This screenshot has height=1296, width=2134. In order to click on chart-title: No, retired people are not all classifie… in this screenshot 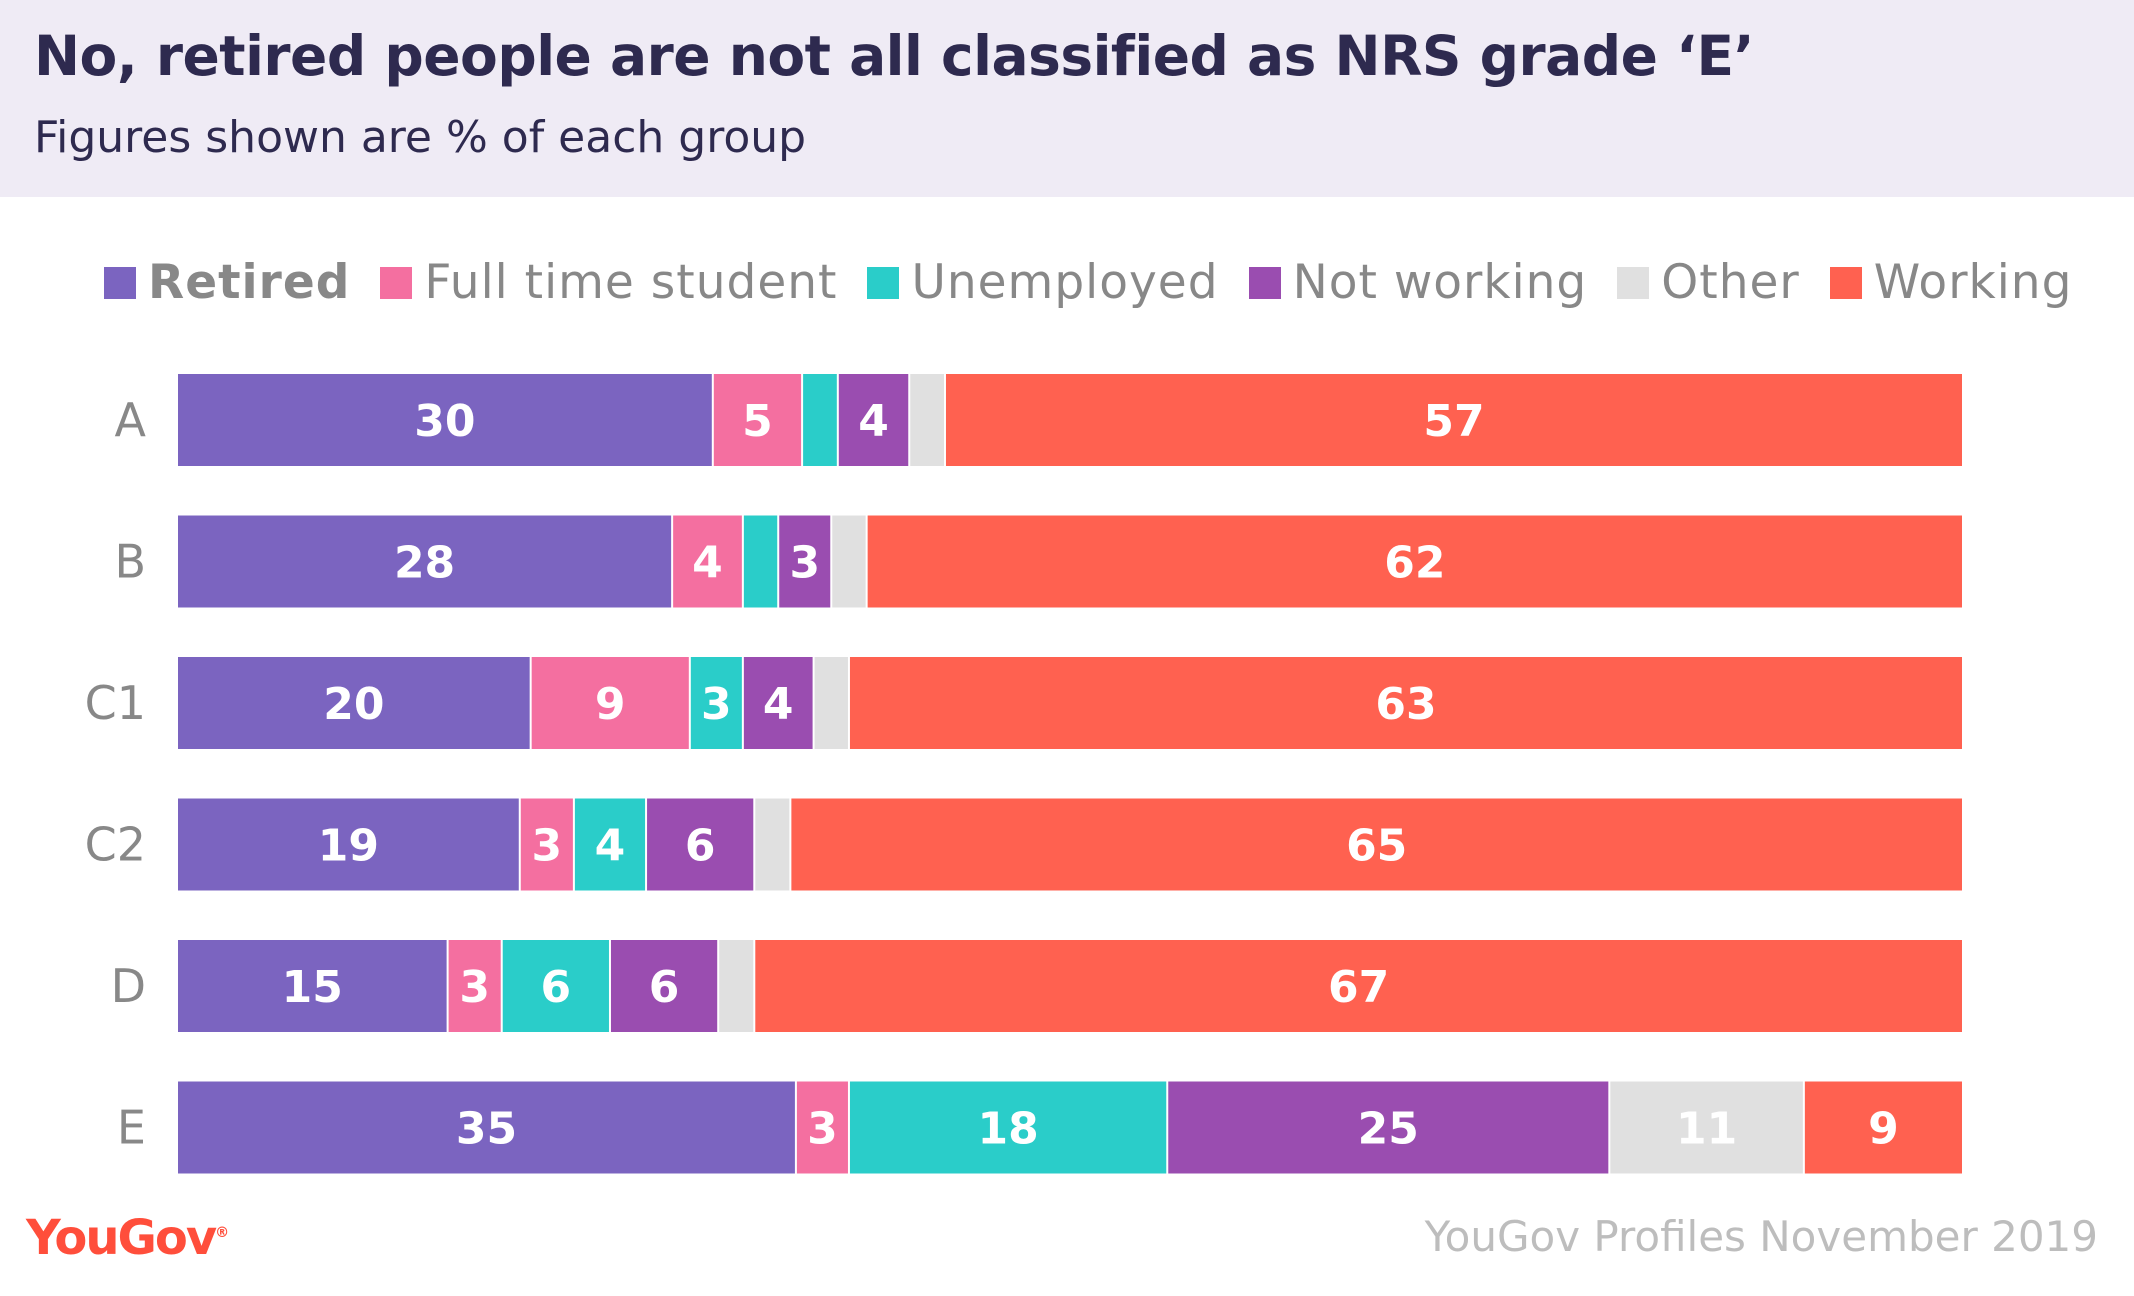, I will do `click(894, 56)`.